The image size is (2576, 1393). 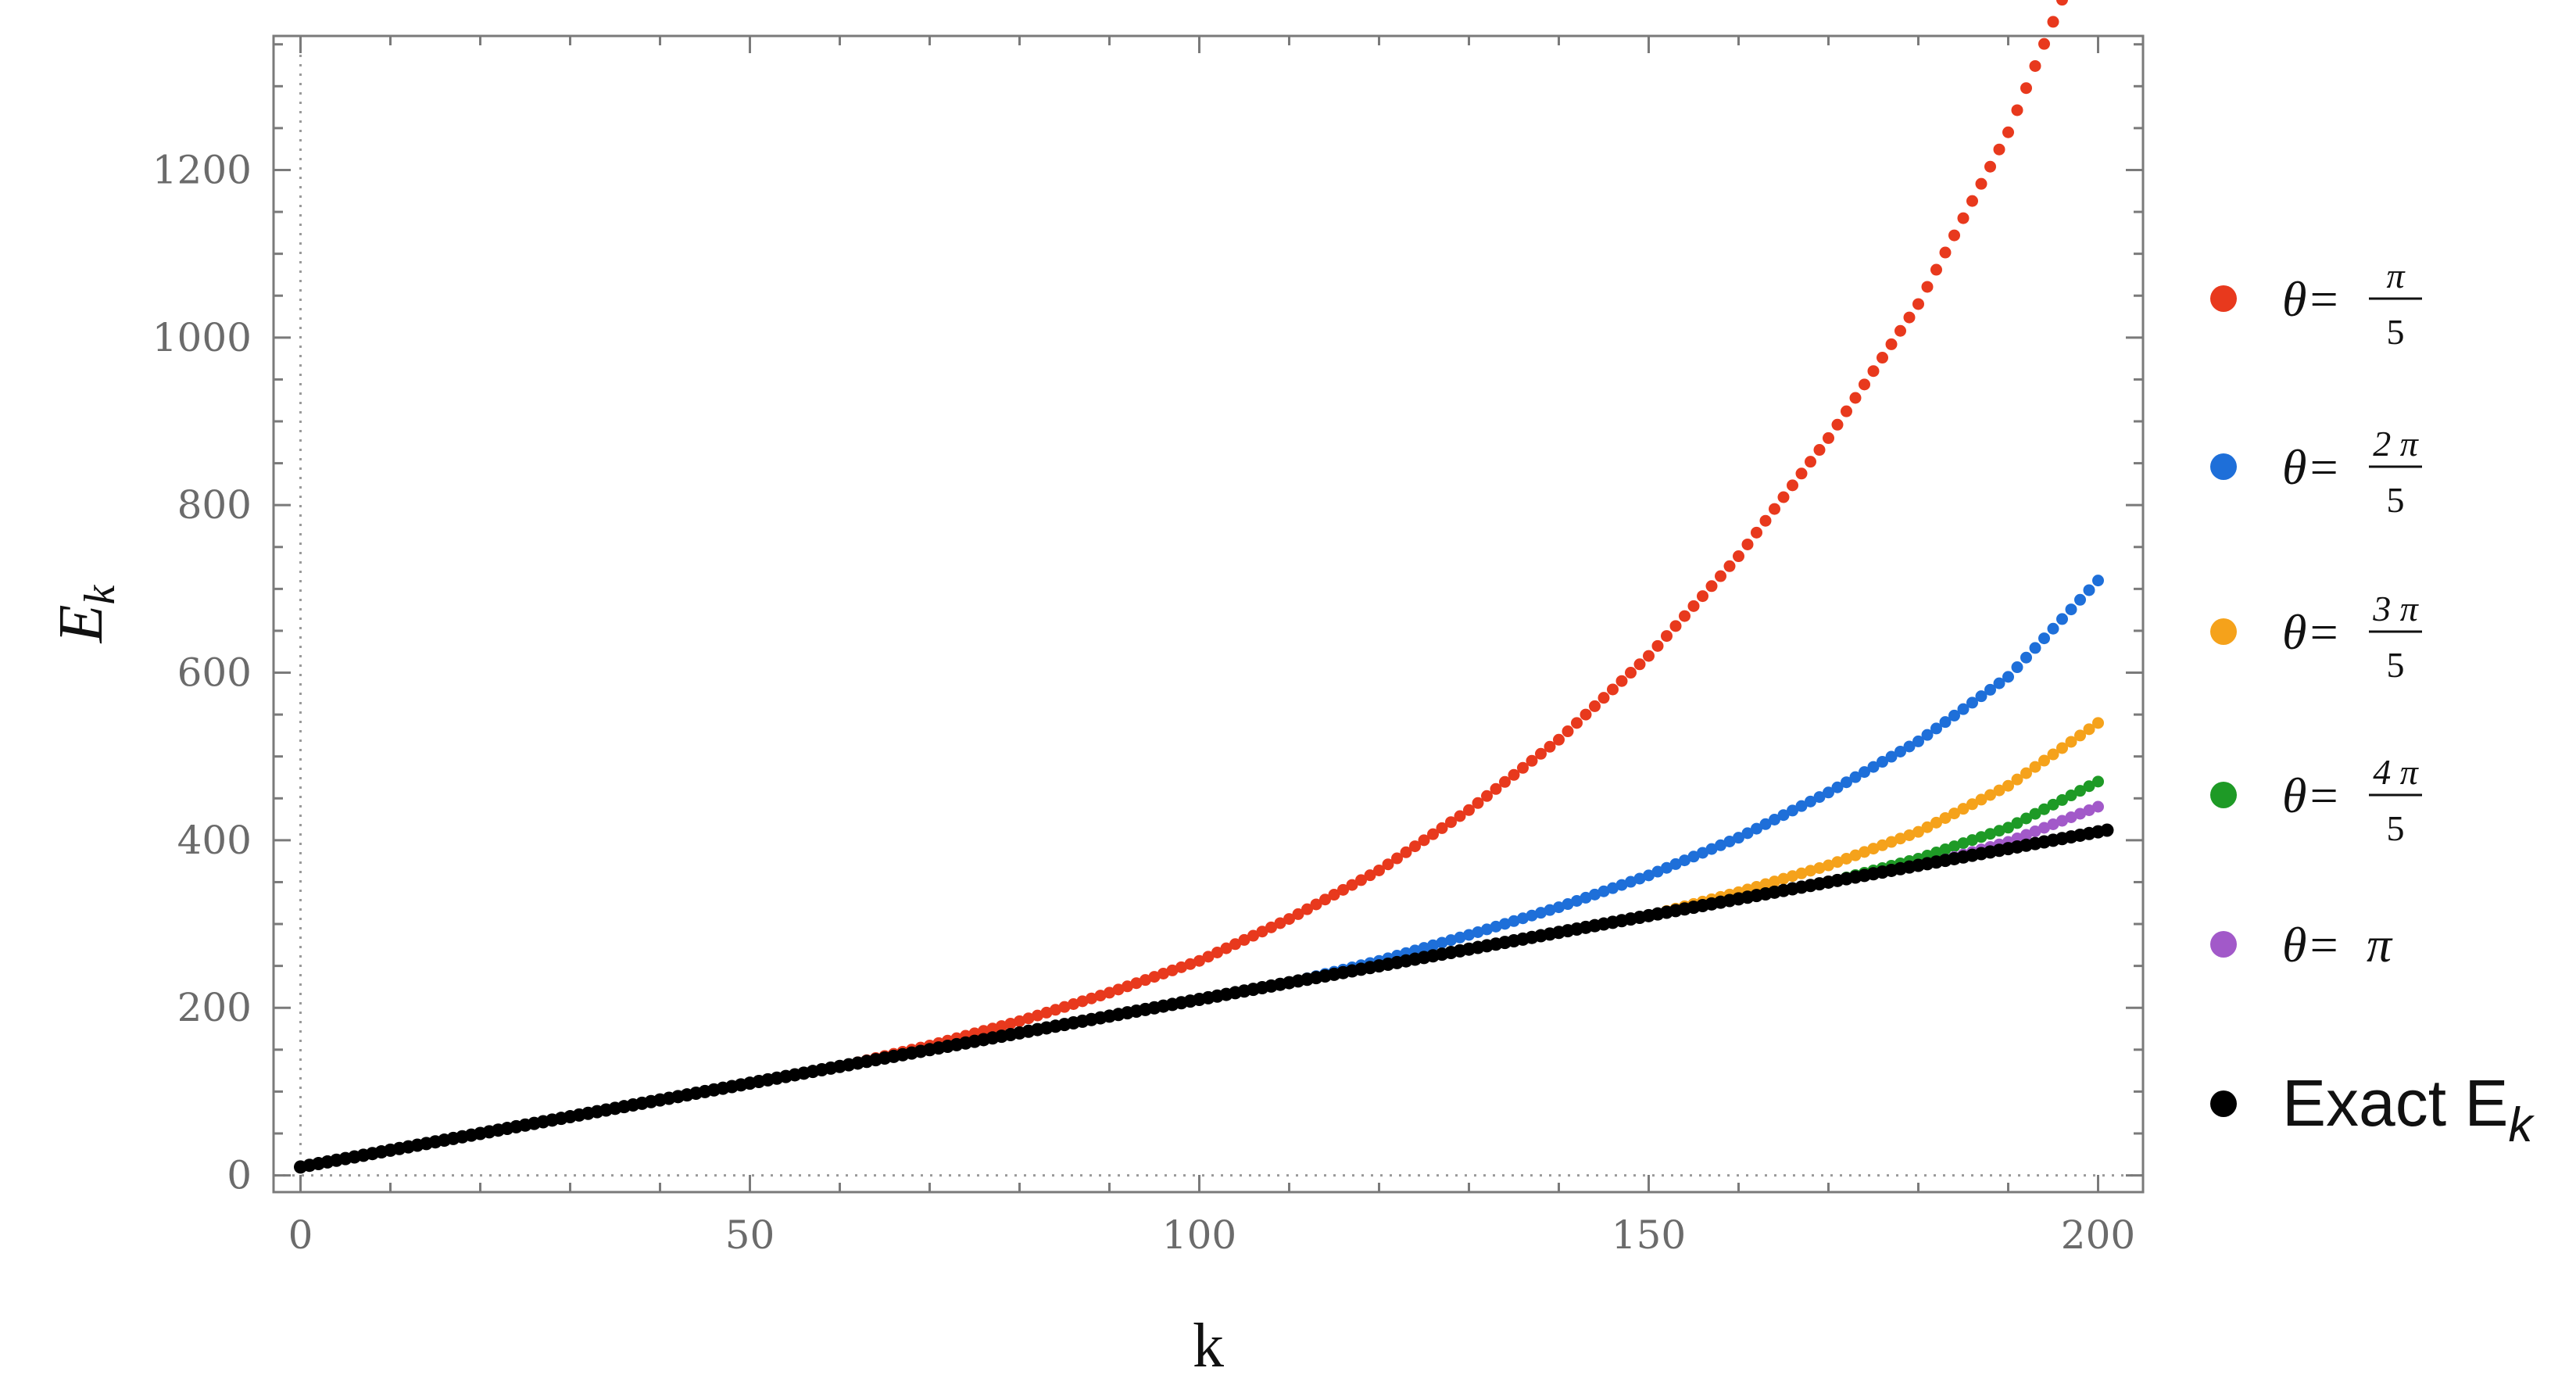 I want to click on legend-item-2: θ= 2 π 5, so click(x=2316, y=472).